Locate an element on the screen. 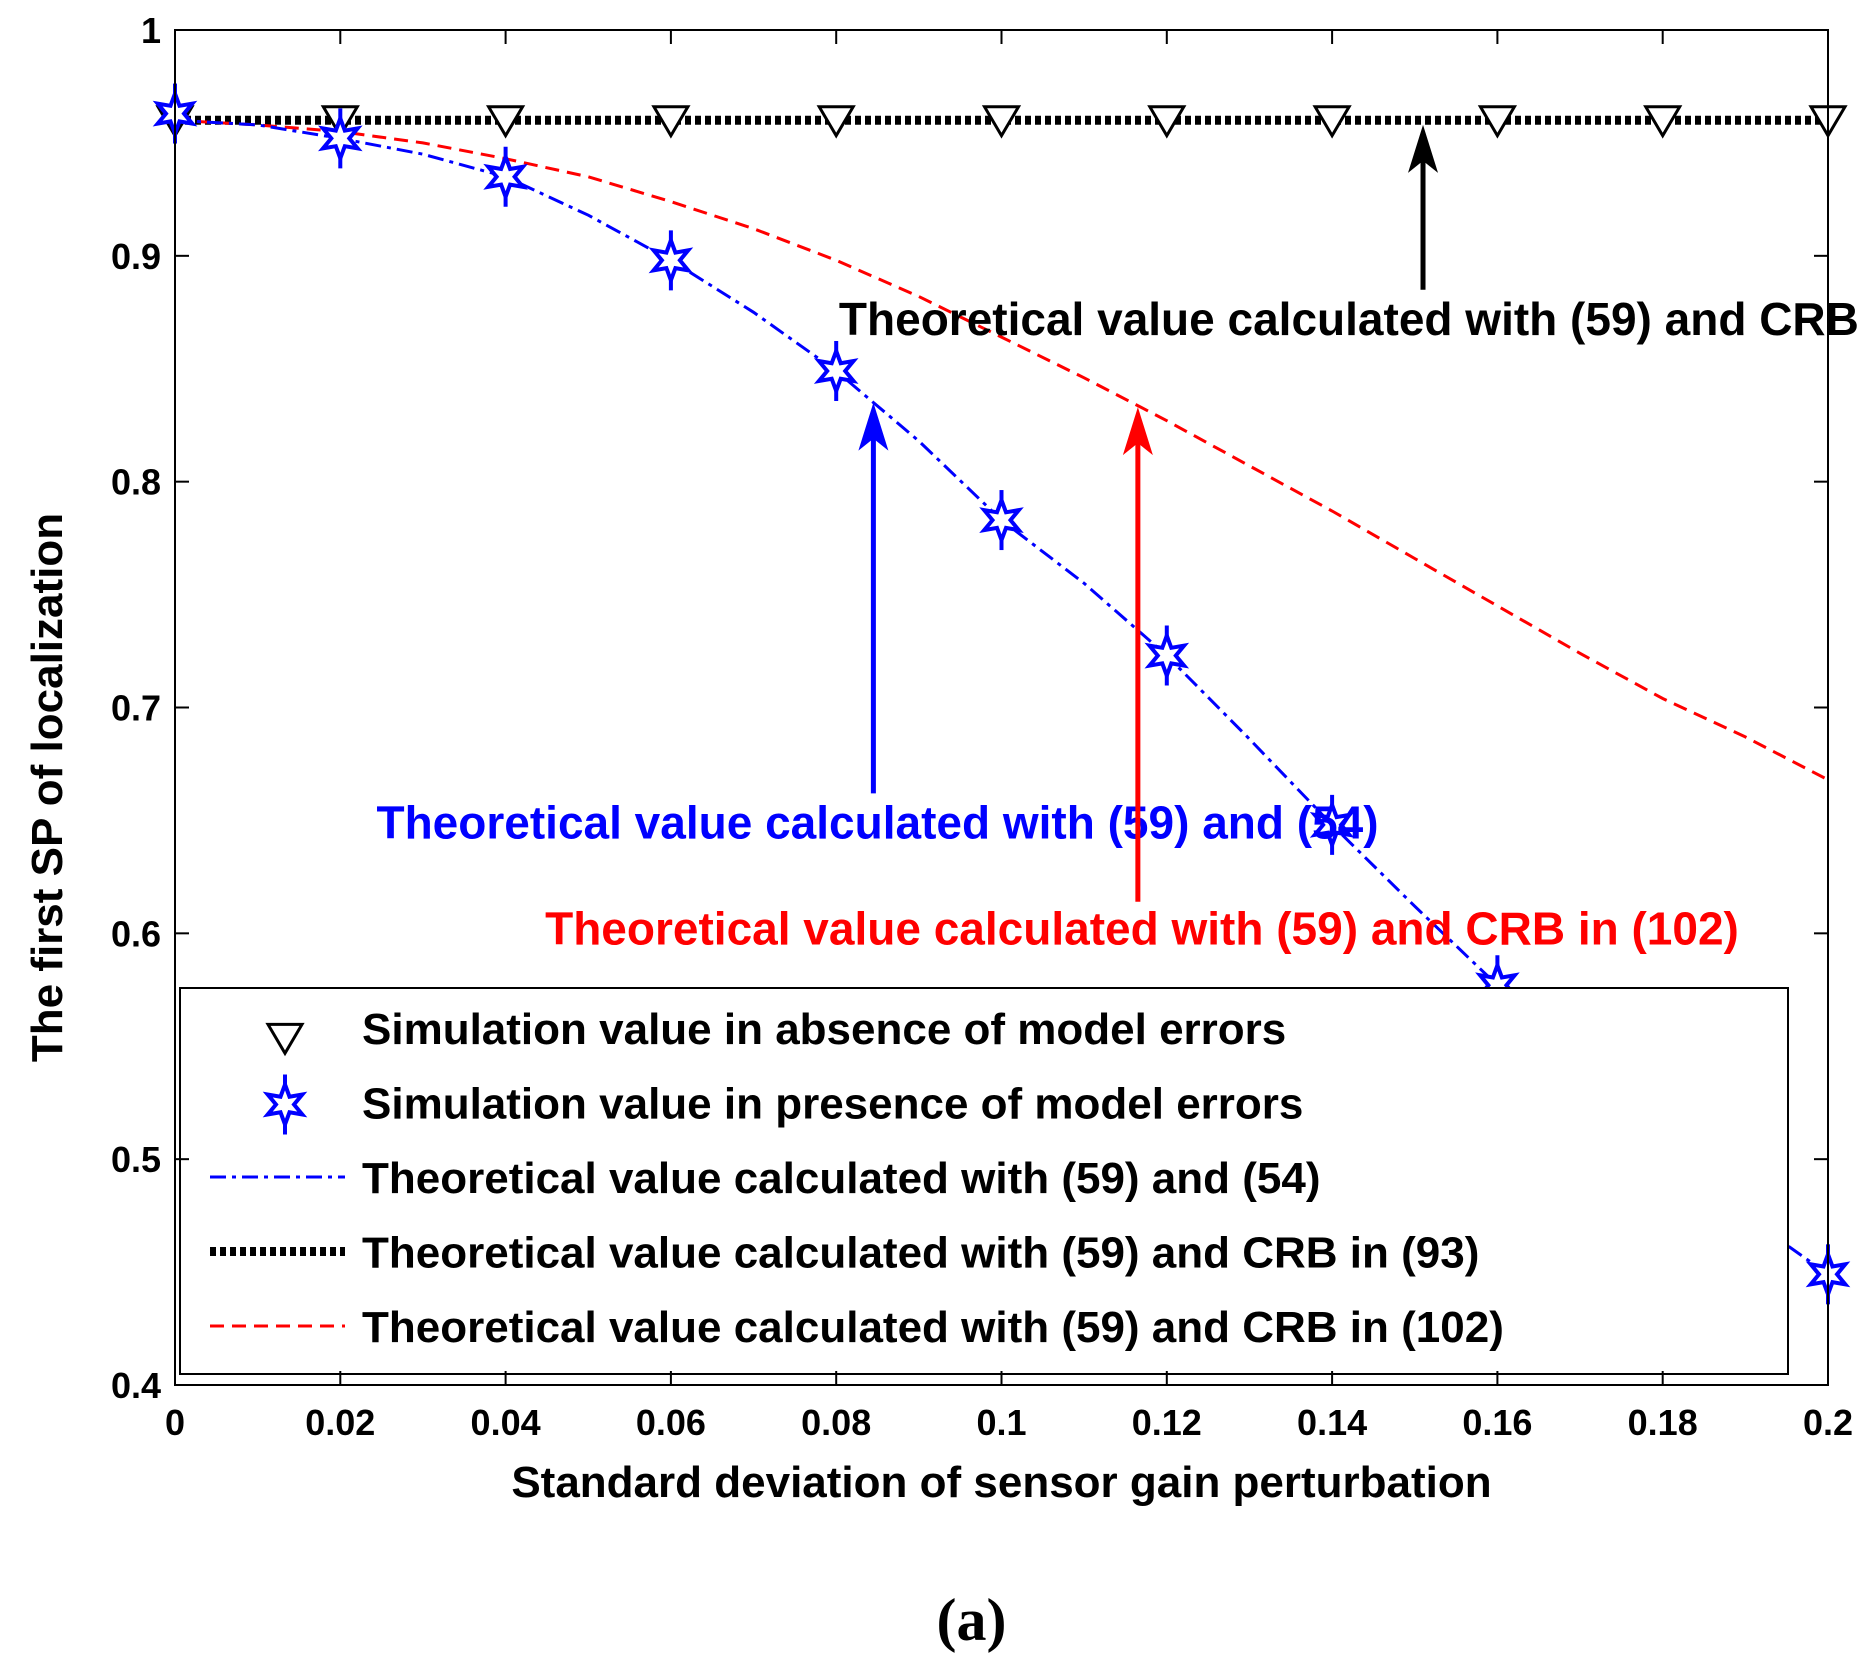 The width and height of the screenshot is (1864, 1676). y-tick-label: 0.5 is located at coordinates (136, 1159).